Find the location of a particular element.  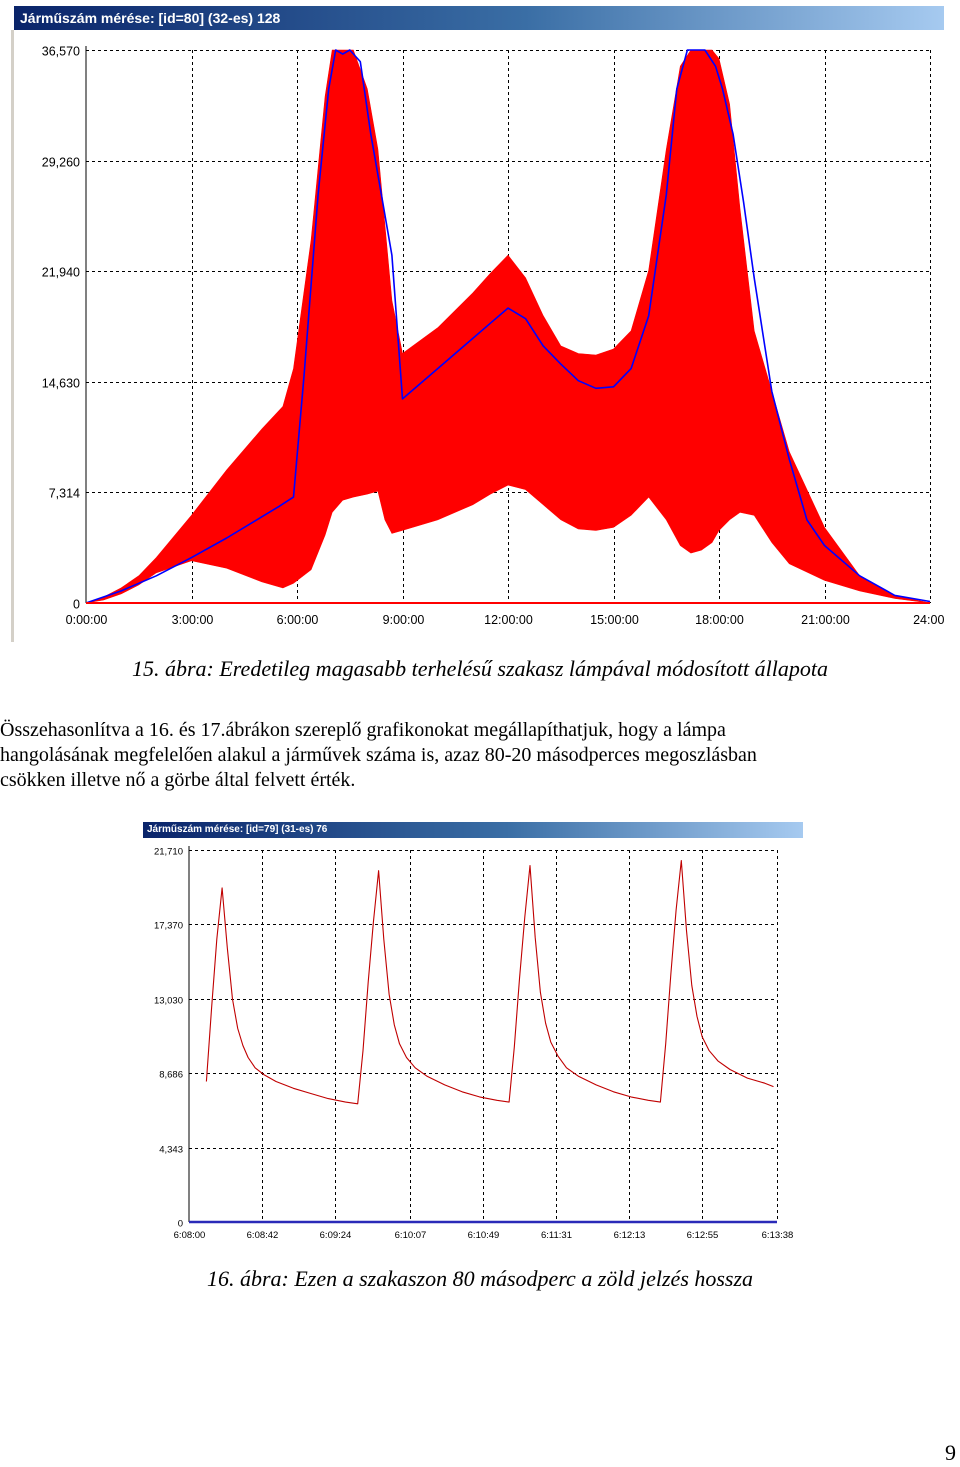

y-tick-label: 4,343 is located at coordinates (171, 1150).